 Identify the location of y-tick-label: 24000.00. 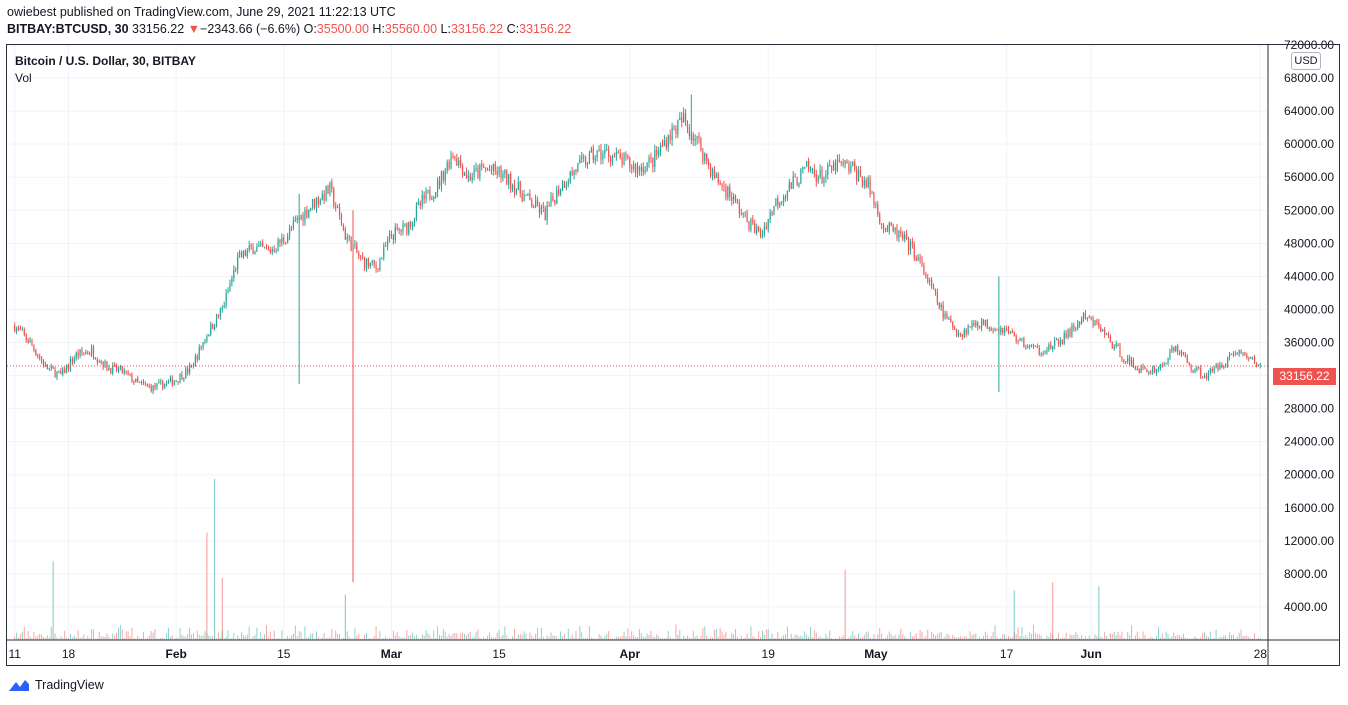
(1309, 442).